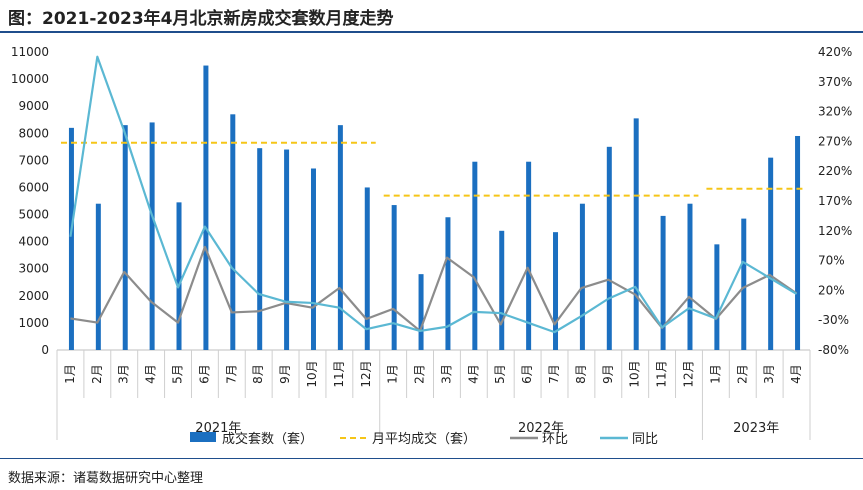 This screenshot has width=863, height=490. I want to click on legend-swatch-bar, so click(203, 437).